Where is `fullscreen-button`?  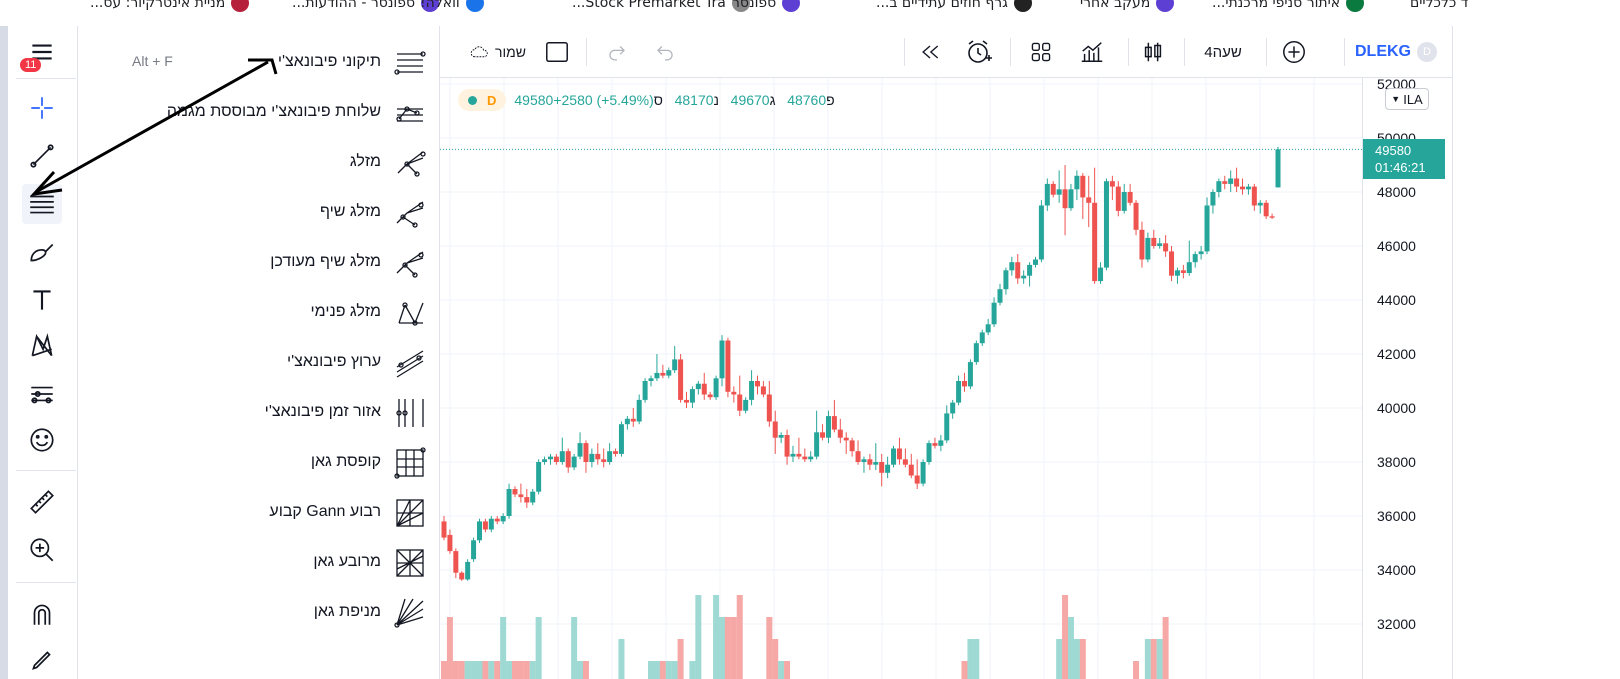
fullscreen-button is located at coordinates (557, 52).